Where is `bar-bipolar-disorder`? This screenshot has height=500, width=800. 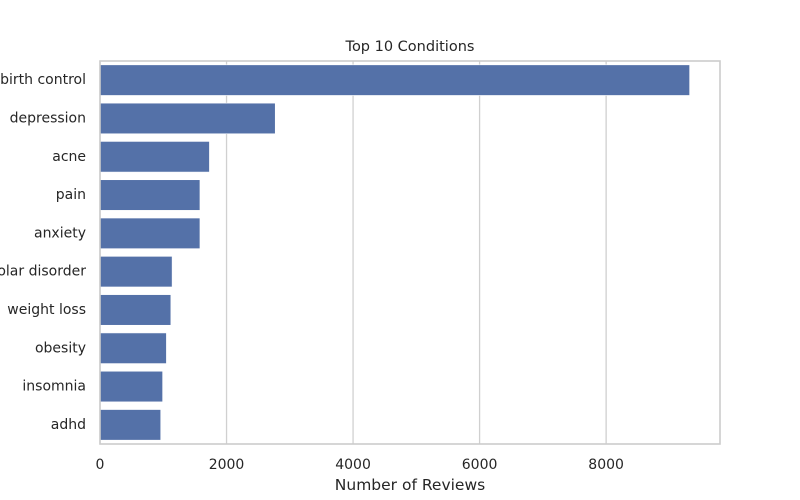 bar-bipolar-disorder is located at coordinates (136, 272).